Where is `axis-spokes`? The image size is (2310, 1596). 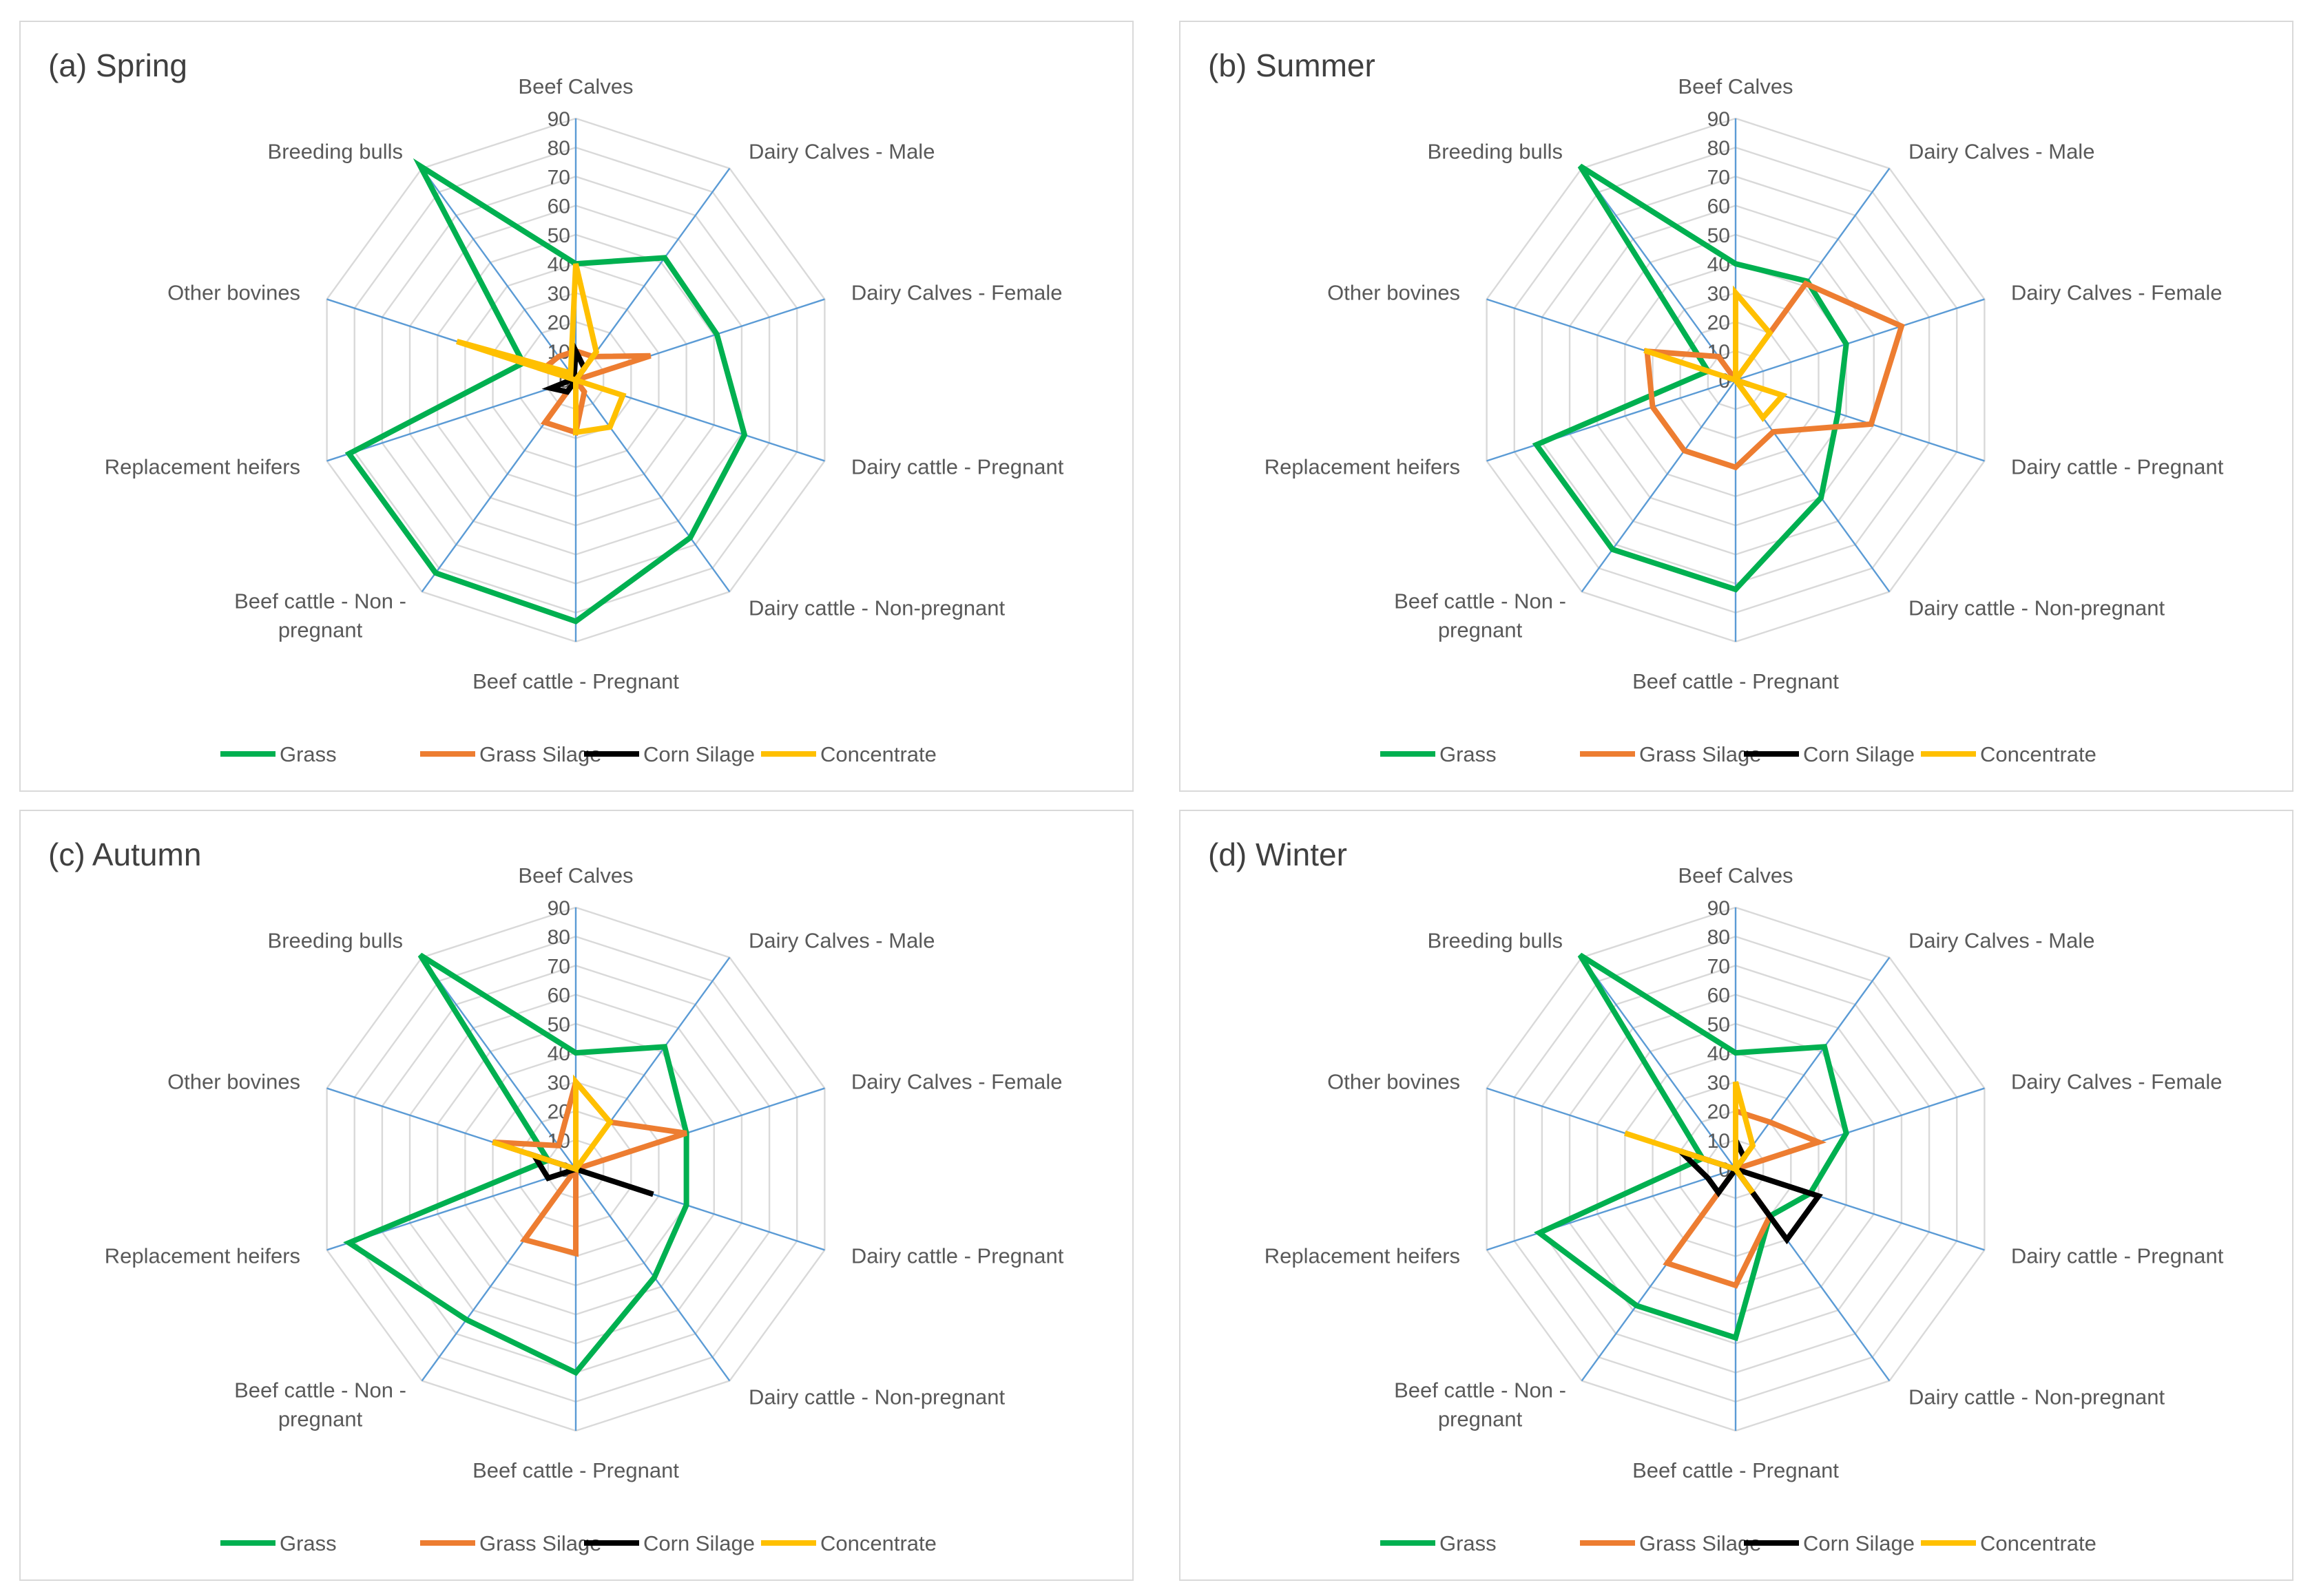
axis-spokes is located at coordinates (1735, 1169).